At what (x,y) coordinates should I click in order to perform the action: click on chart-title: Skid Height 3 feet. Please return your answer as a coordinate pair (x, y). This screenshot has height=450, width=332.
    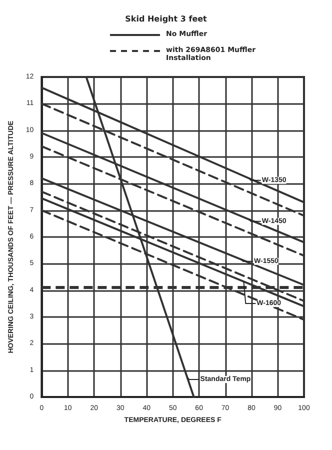
    Looking at the image, I should click on (166, 19).